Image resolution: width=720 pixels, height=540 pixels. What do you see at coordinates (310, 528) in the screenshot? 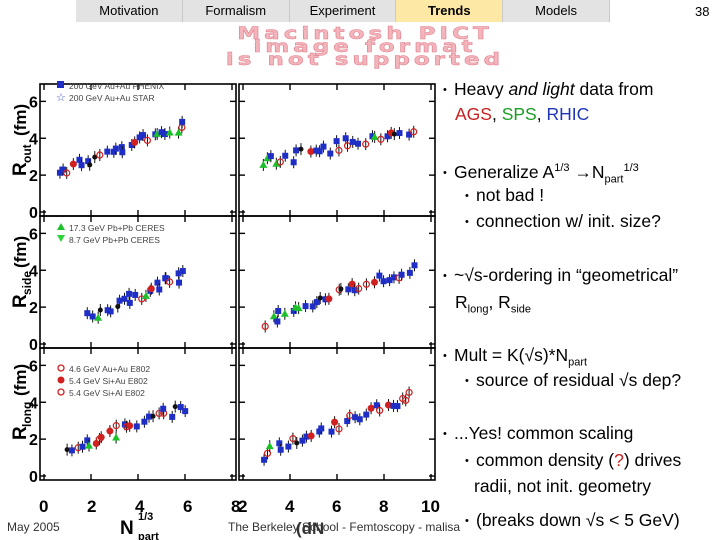
I see `x-axis-label-right: (dN` at bounding box center [310, 528].